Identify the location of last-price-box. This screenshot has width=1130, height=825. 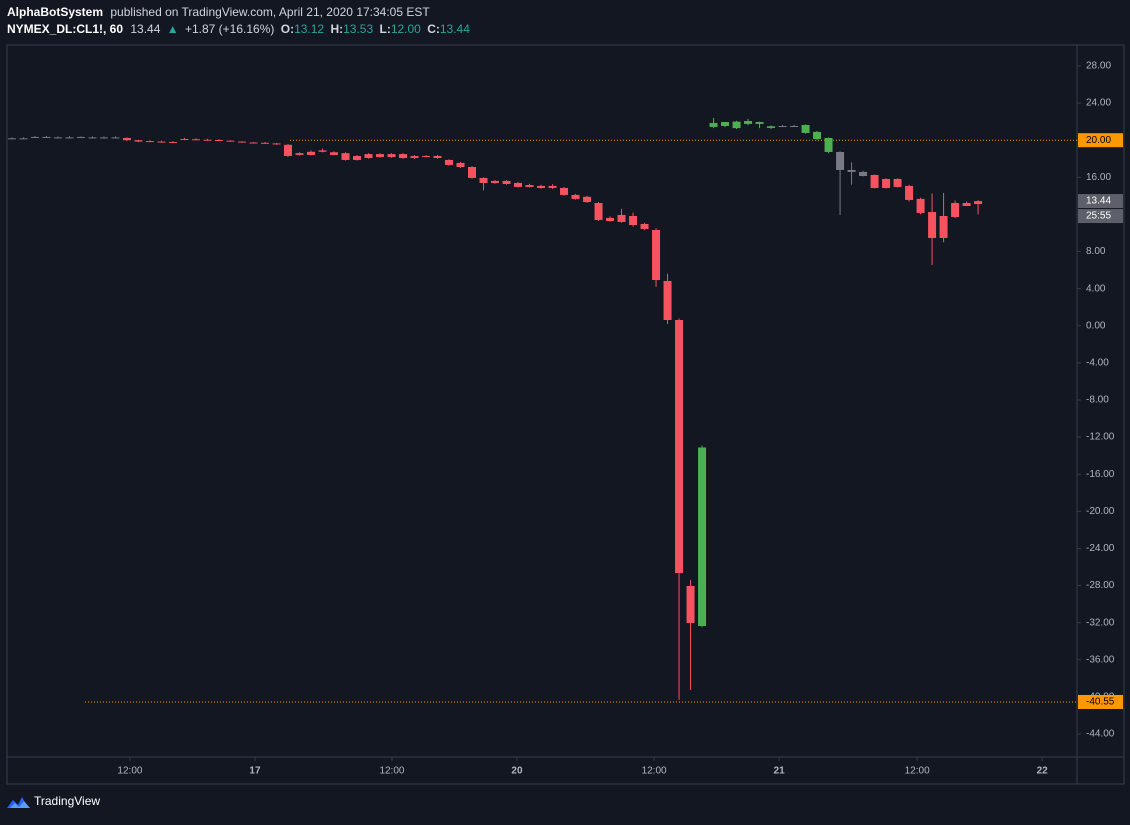
(1100, 201).